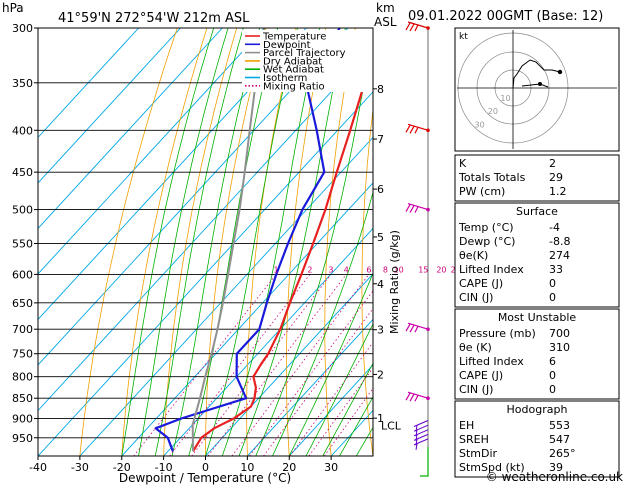 Image resolution: width=629 pixels, height=486 pixels. What do you see at coordinates (556, 467) in the screenshot?
I see `hodograph-table-row-value: 39` at bounding box center [556, 467].